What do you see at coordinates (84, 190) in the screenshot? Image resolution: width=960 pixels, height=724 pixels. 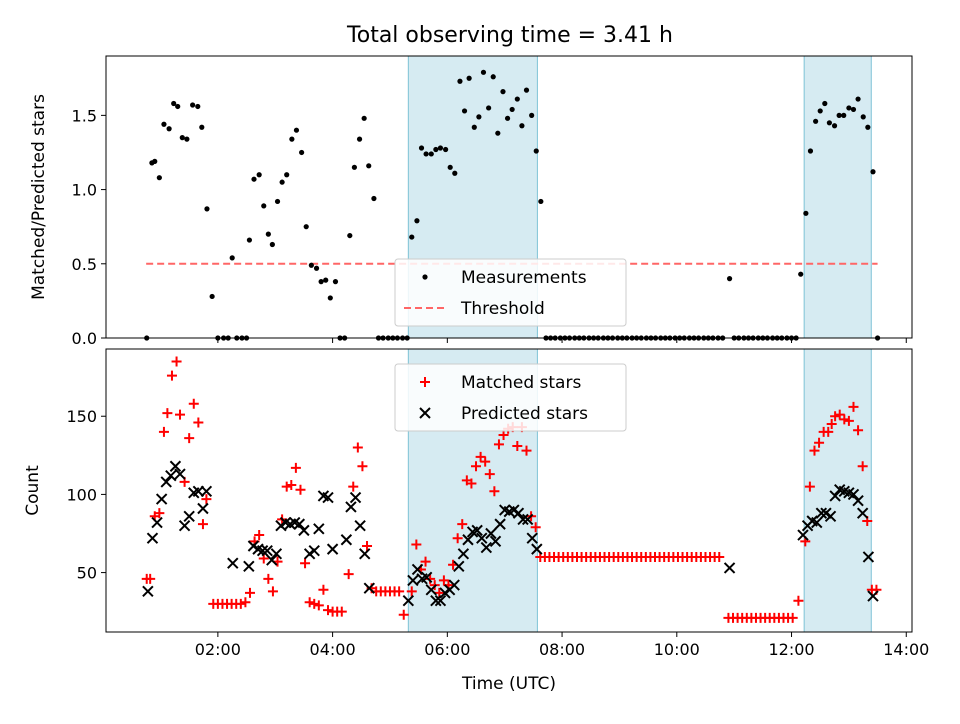 I see `y-tick-label: 1.0` at bounding box center [84, 190].